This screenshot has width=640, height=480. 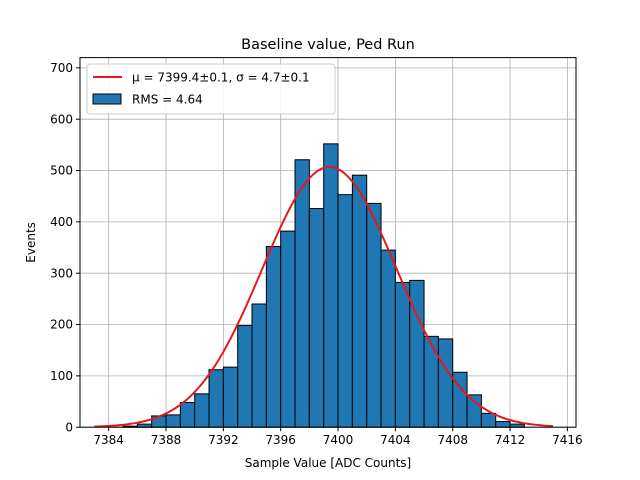 I want to click on legend-rms-label: RMS = 4.64, so click(x=167, y=100).